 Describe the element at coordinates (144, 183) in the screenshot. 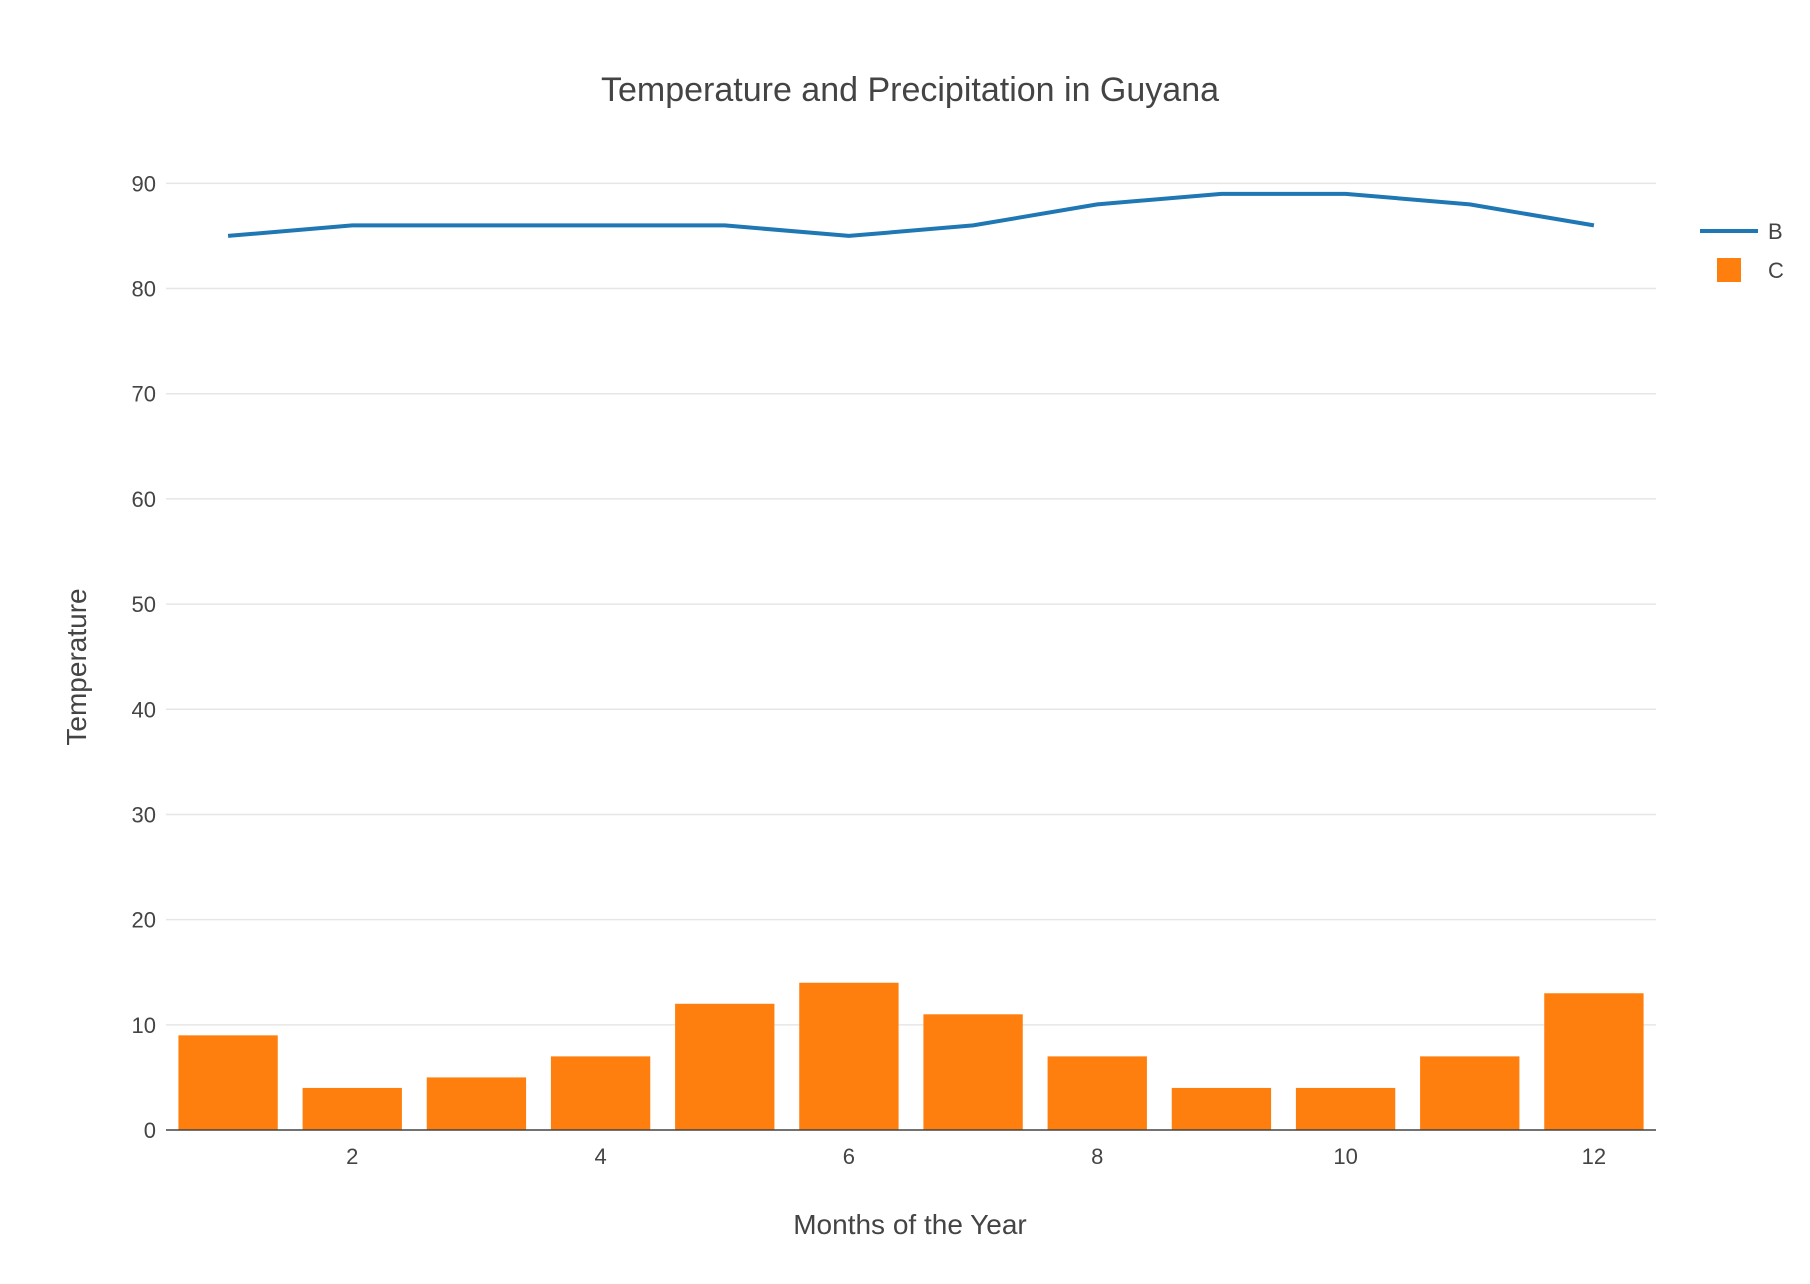

I see `y-tick-label: 90` at that location.